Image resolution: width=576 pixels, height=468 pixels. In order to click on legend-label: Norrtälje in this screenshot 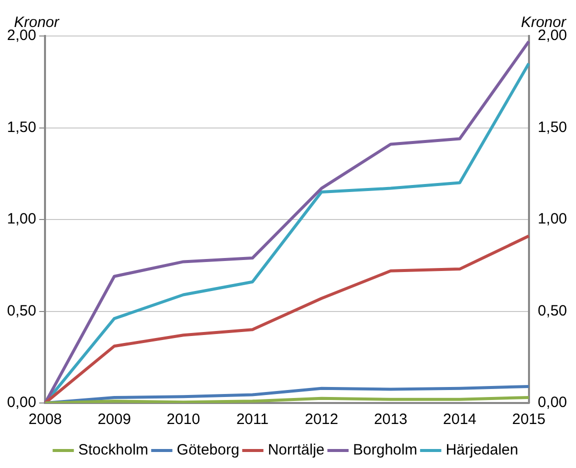, I will do `click(296, 450)`.